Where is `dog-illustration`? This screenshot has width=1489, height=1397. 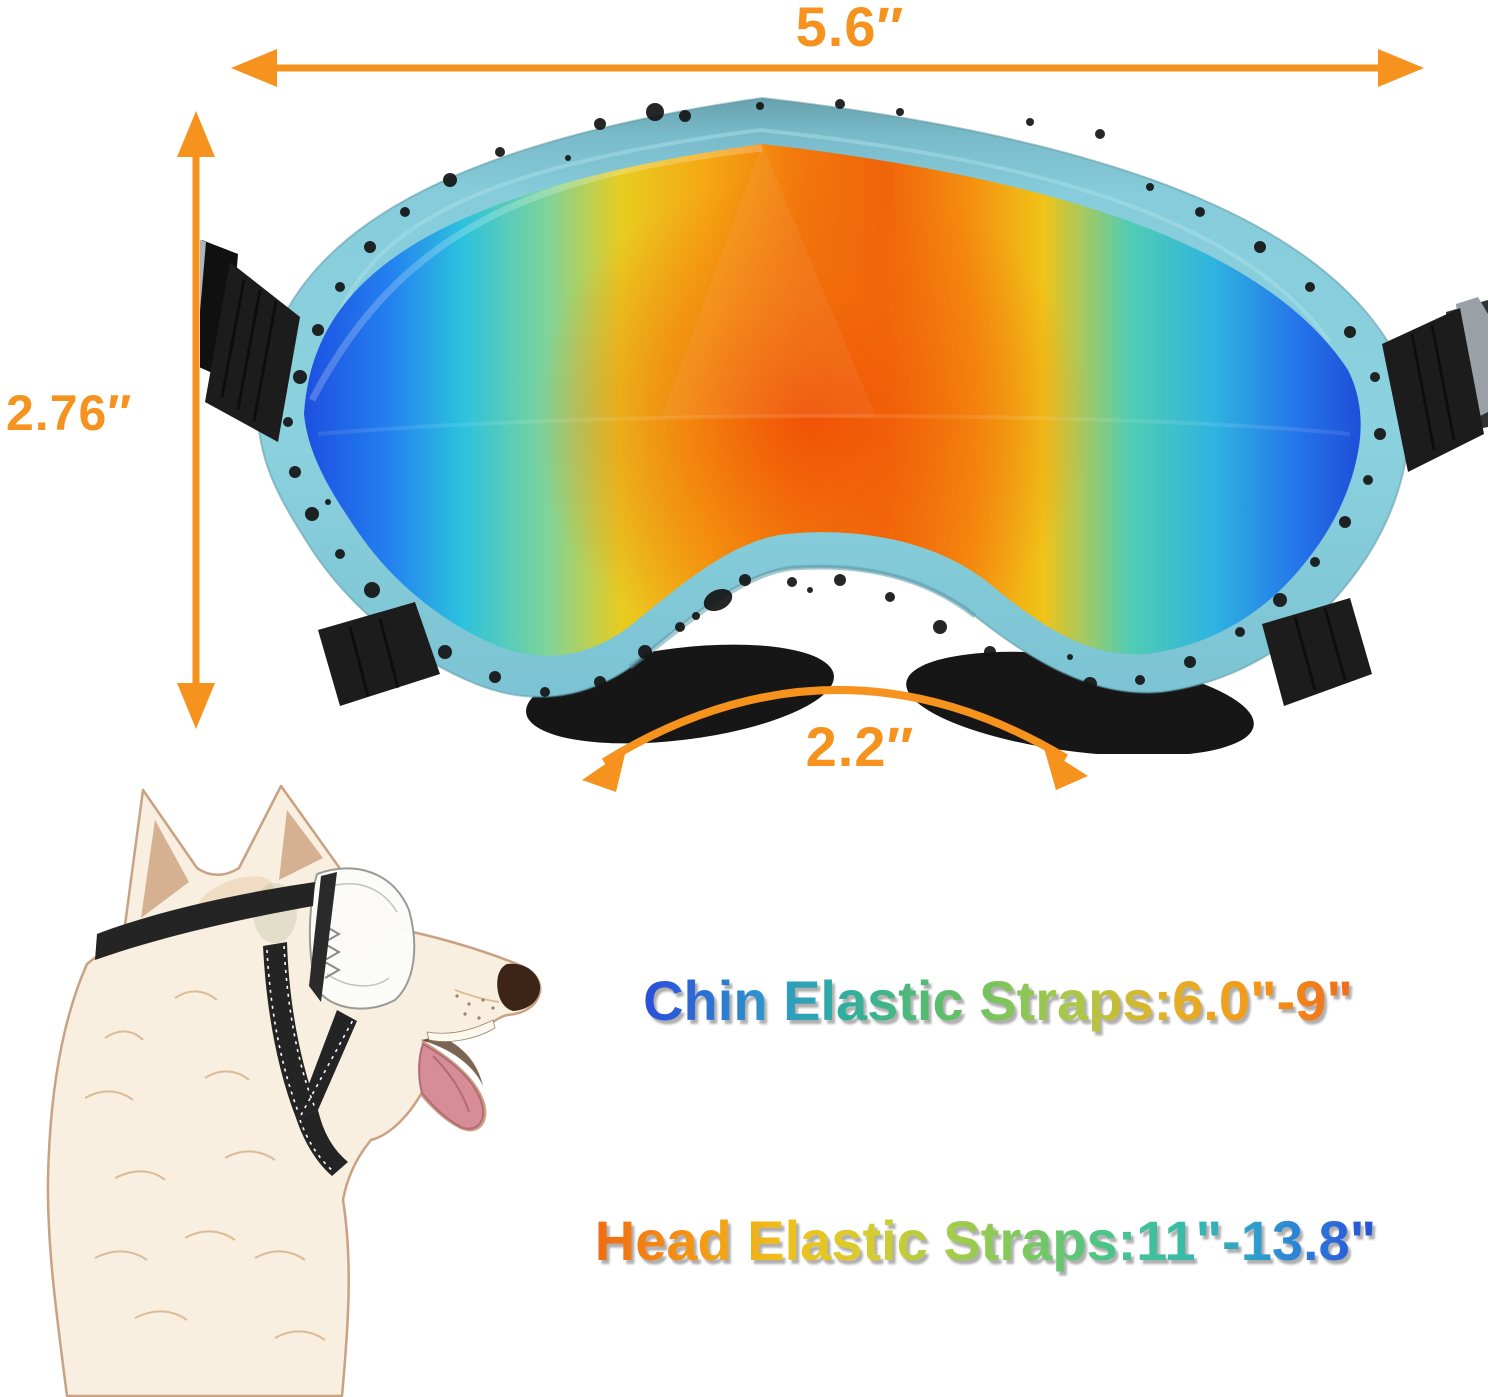 dog-illustration is located at coordinates (294, 1090).